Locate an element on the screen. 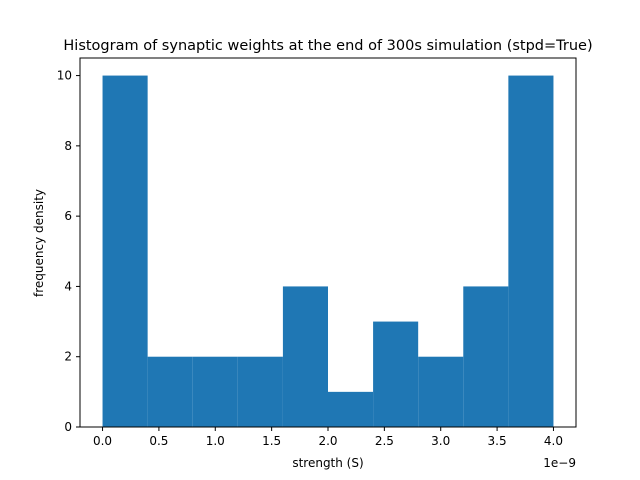 Image resolution: width=640 pixels, height=480 pixels. x-tick-label: 0.0 is located at coordinates (102, 441).